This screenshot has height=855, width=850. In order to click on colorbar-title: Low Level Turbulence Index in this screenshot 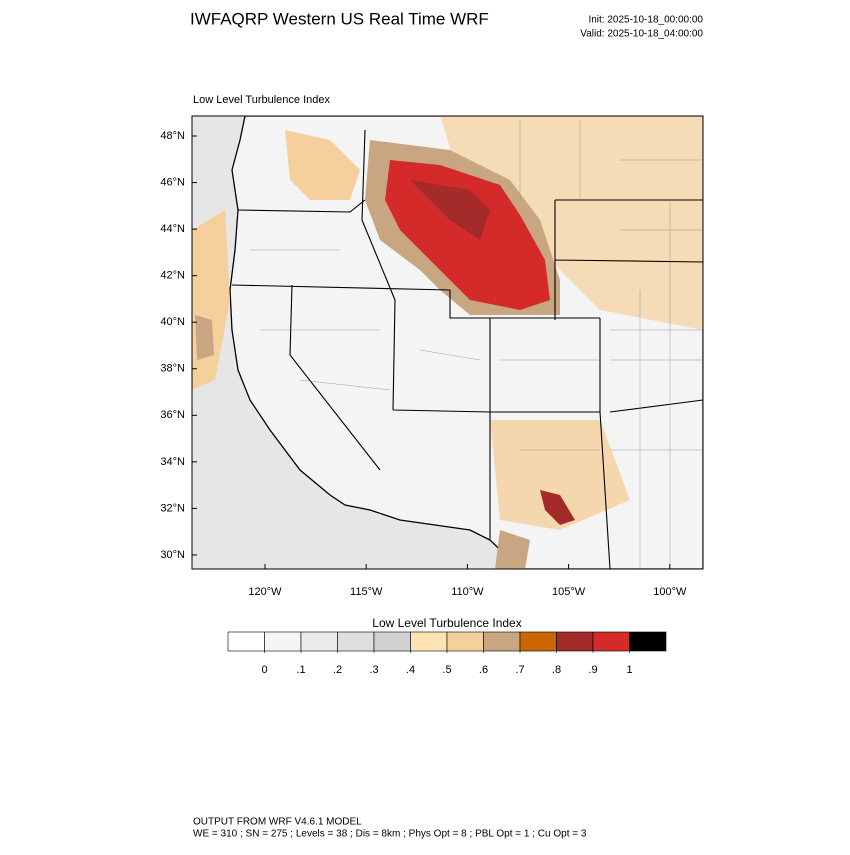, I will do `click(446, 623)`.